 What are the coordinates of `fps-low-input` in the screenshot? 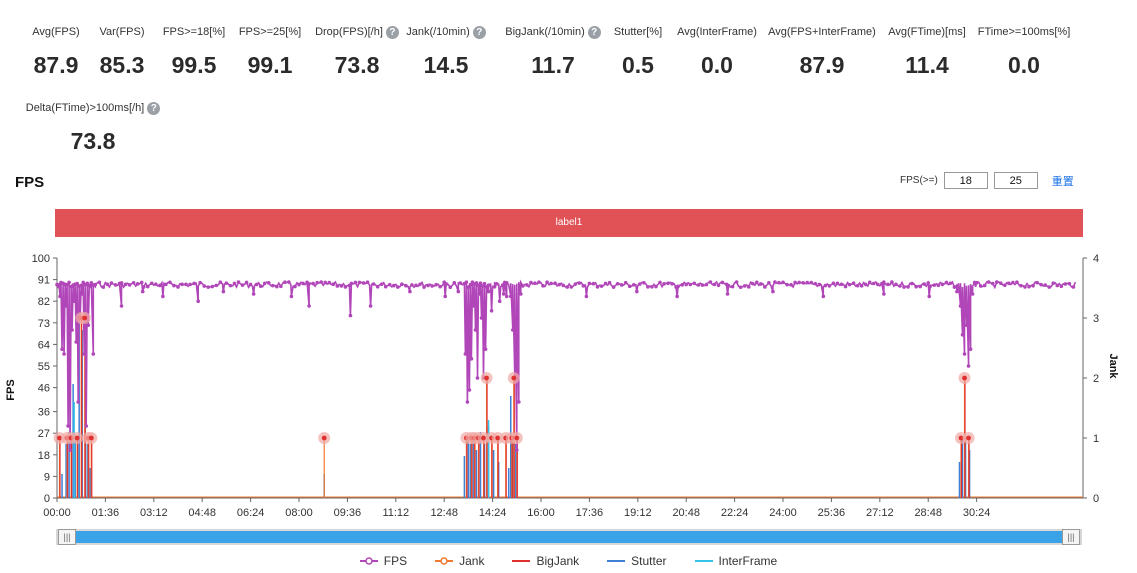 It's located at (965, 180).